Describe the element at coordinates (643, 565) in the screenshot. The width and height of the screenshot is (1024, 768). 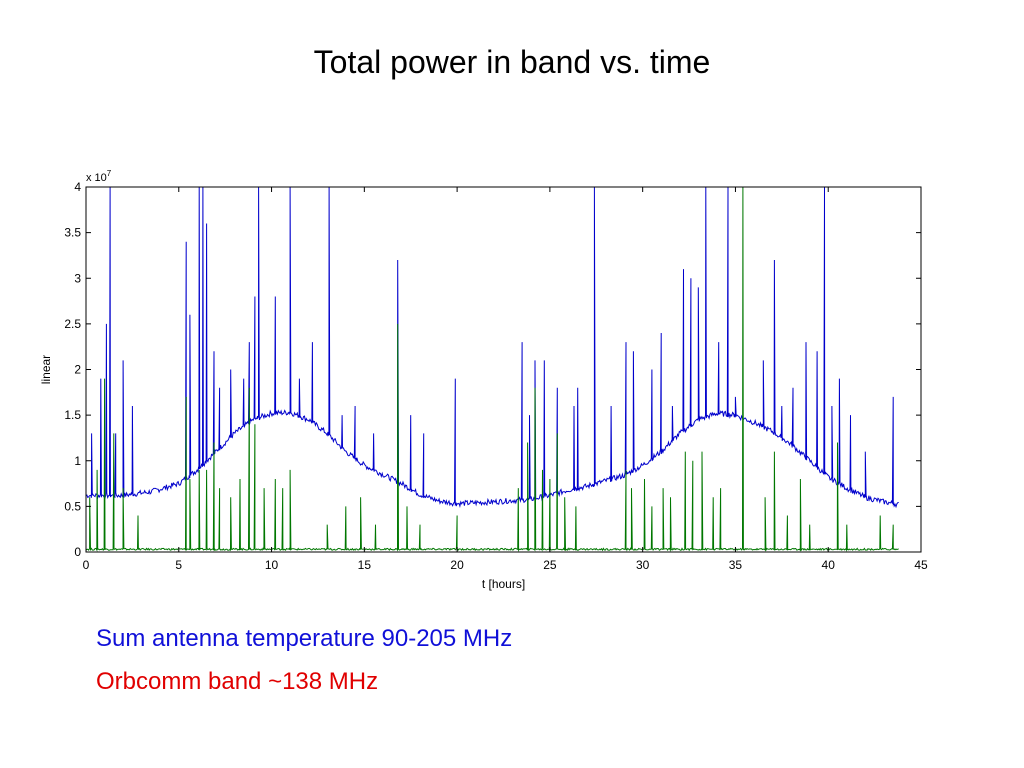
I see `x-tick-label: 30` at that location.